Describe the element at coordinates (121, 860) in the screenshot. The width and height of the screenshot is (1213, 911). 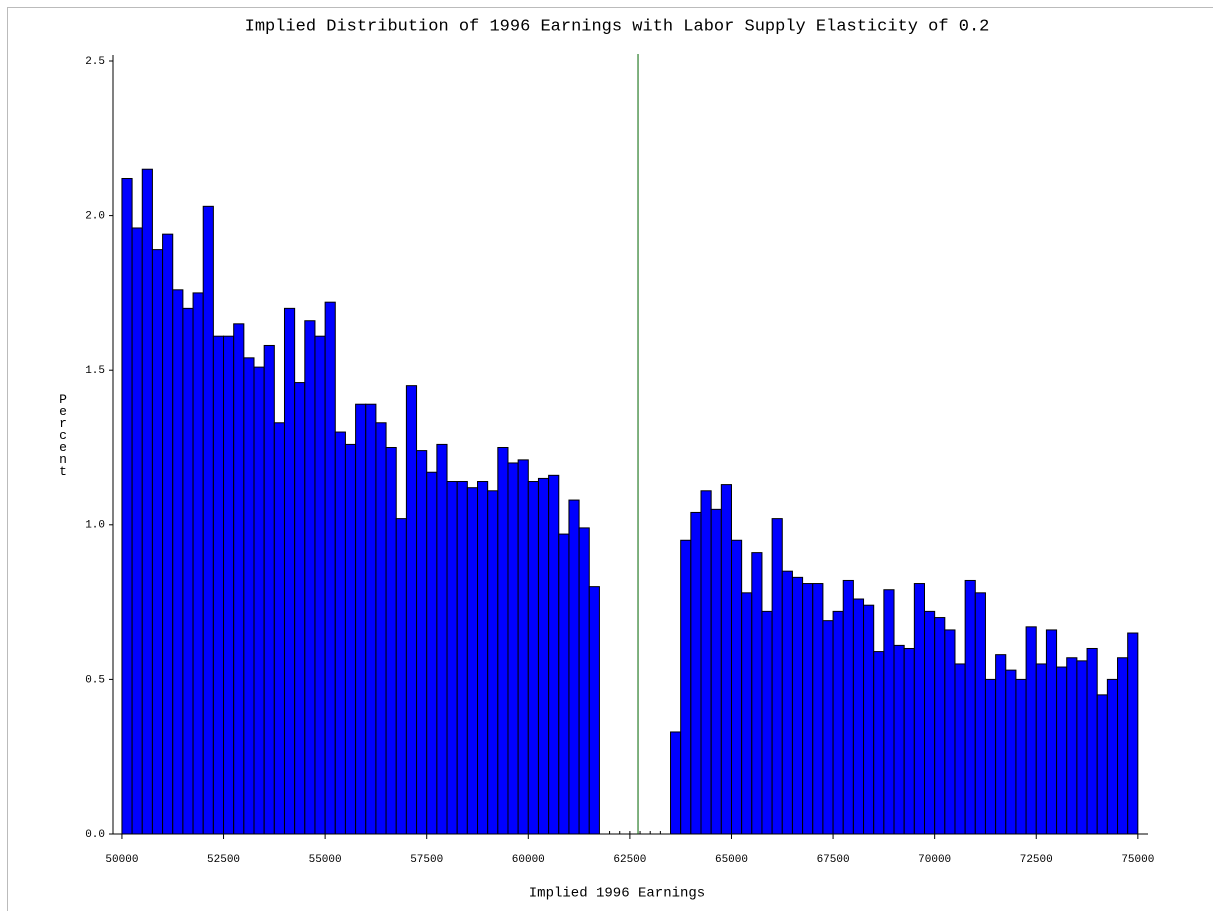
I see `x-tick-label: 50000` at that location.